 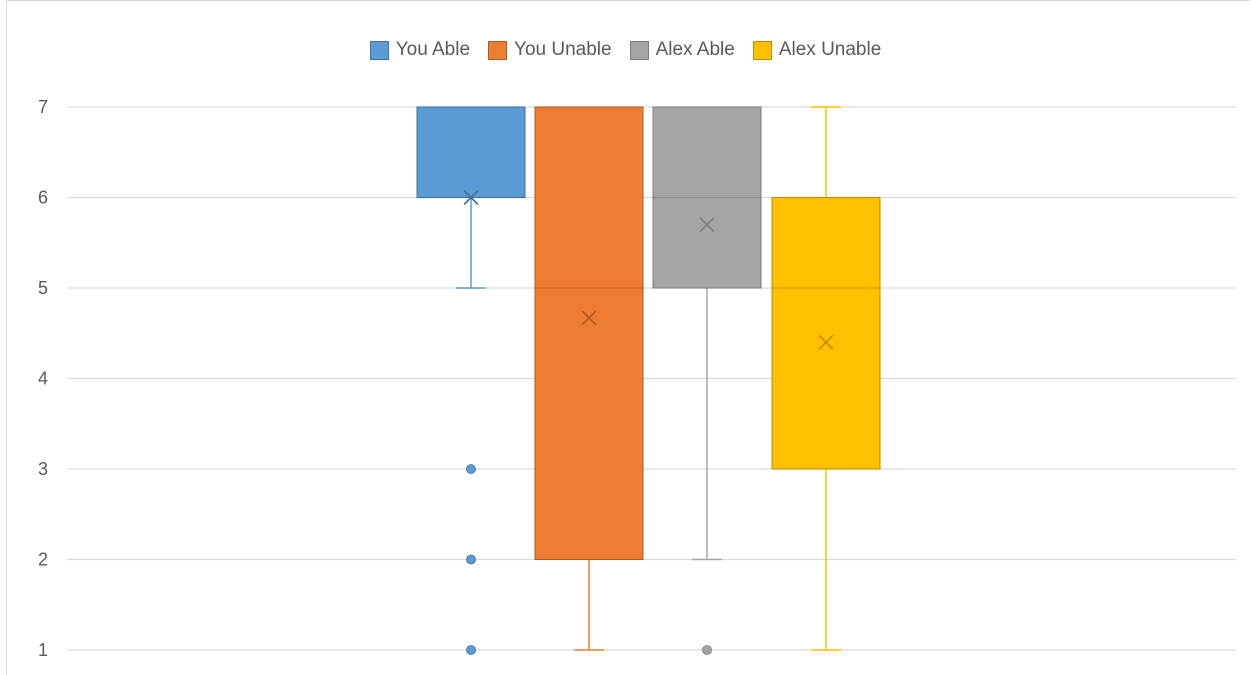 What do you see at coordinates (43, 469) in the screenshot?
I see `y-tick-label-3: 3` at bounding box center [43, 469].